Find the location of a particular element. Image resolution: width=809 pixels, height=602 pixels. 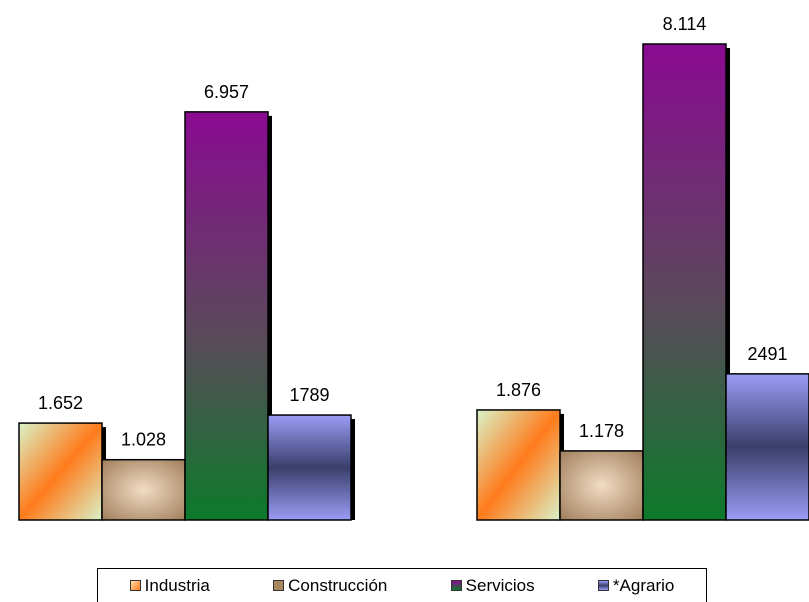

legend-label-servicios: Servicios is located at coordinates (500, 585).